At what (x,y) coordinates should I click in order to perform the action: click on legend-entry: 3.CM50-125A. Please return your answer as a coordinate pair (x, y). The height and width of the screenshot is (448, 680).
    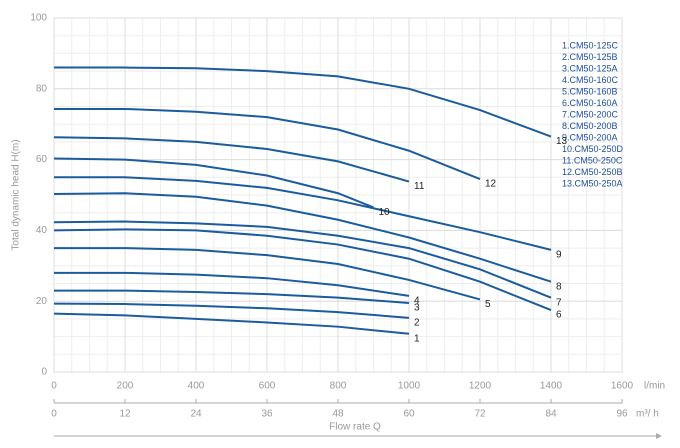
    Looking at the image, I should click on (590, 68).